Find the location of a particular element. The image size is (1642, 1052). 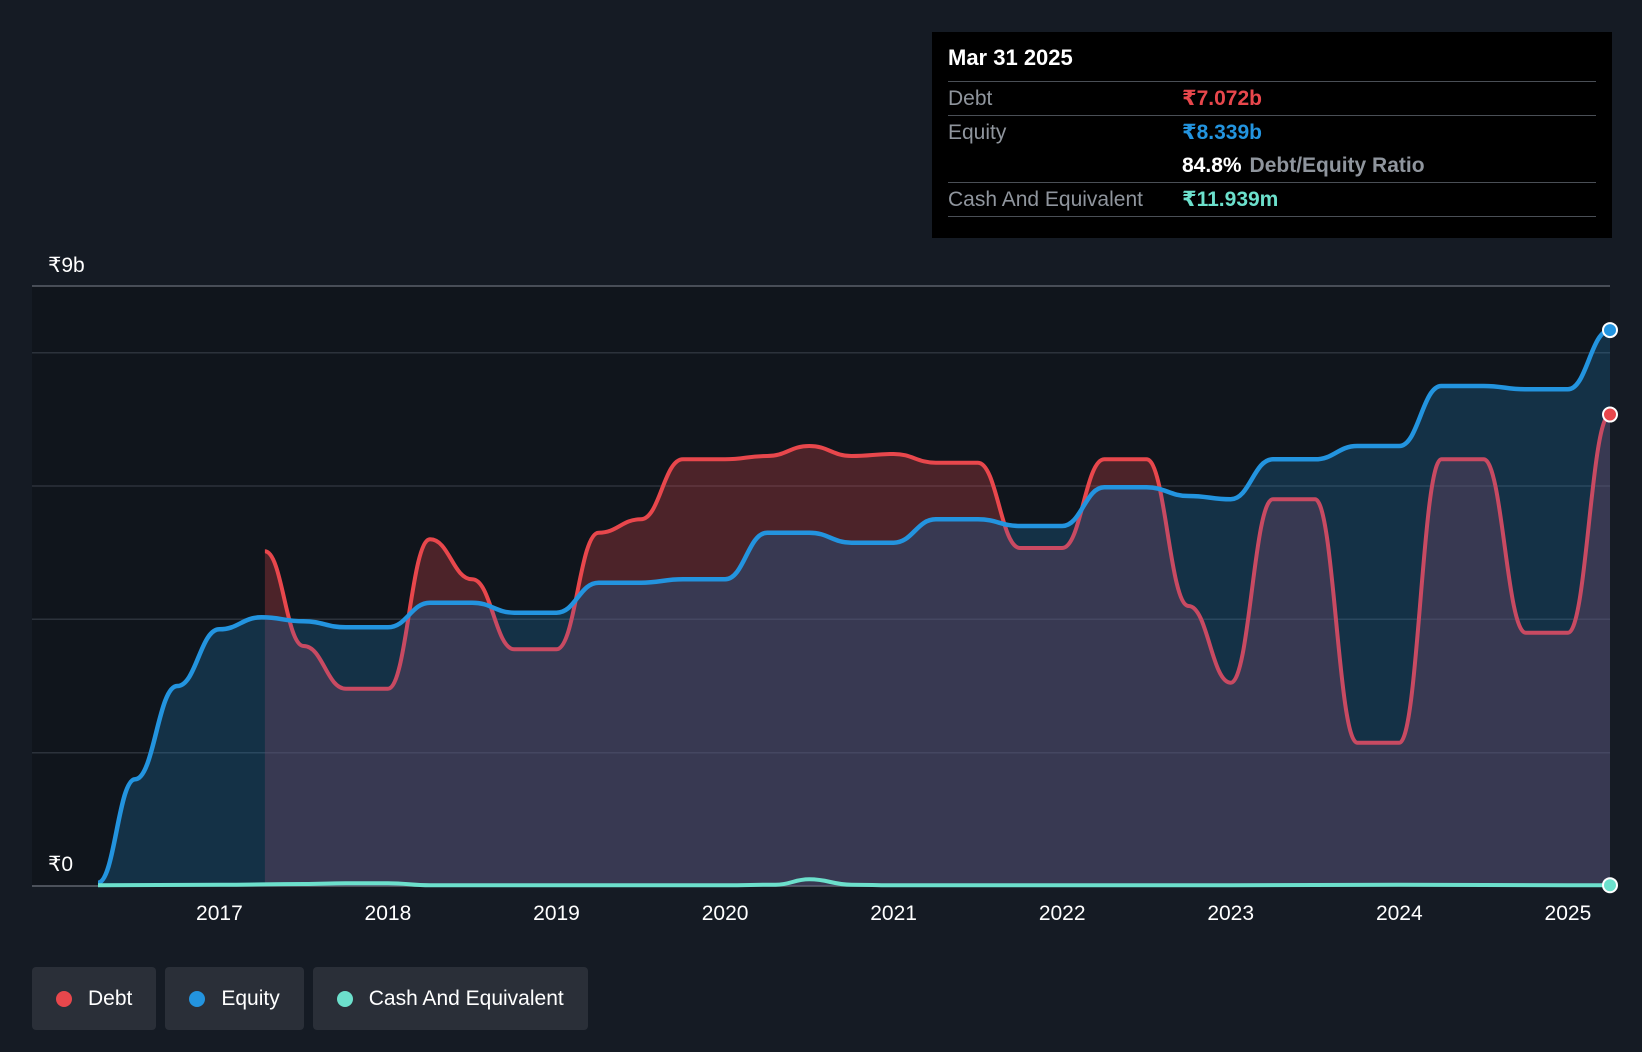

cash-endpoint is located at coordinates (1610, 885).